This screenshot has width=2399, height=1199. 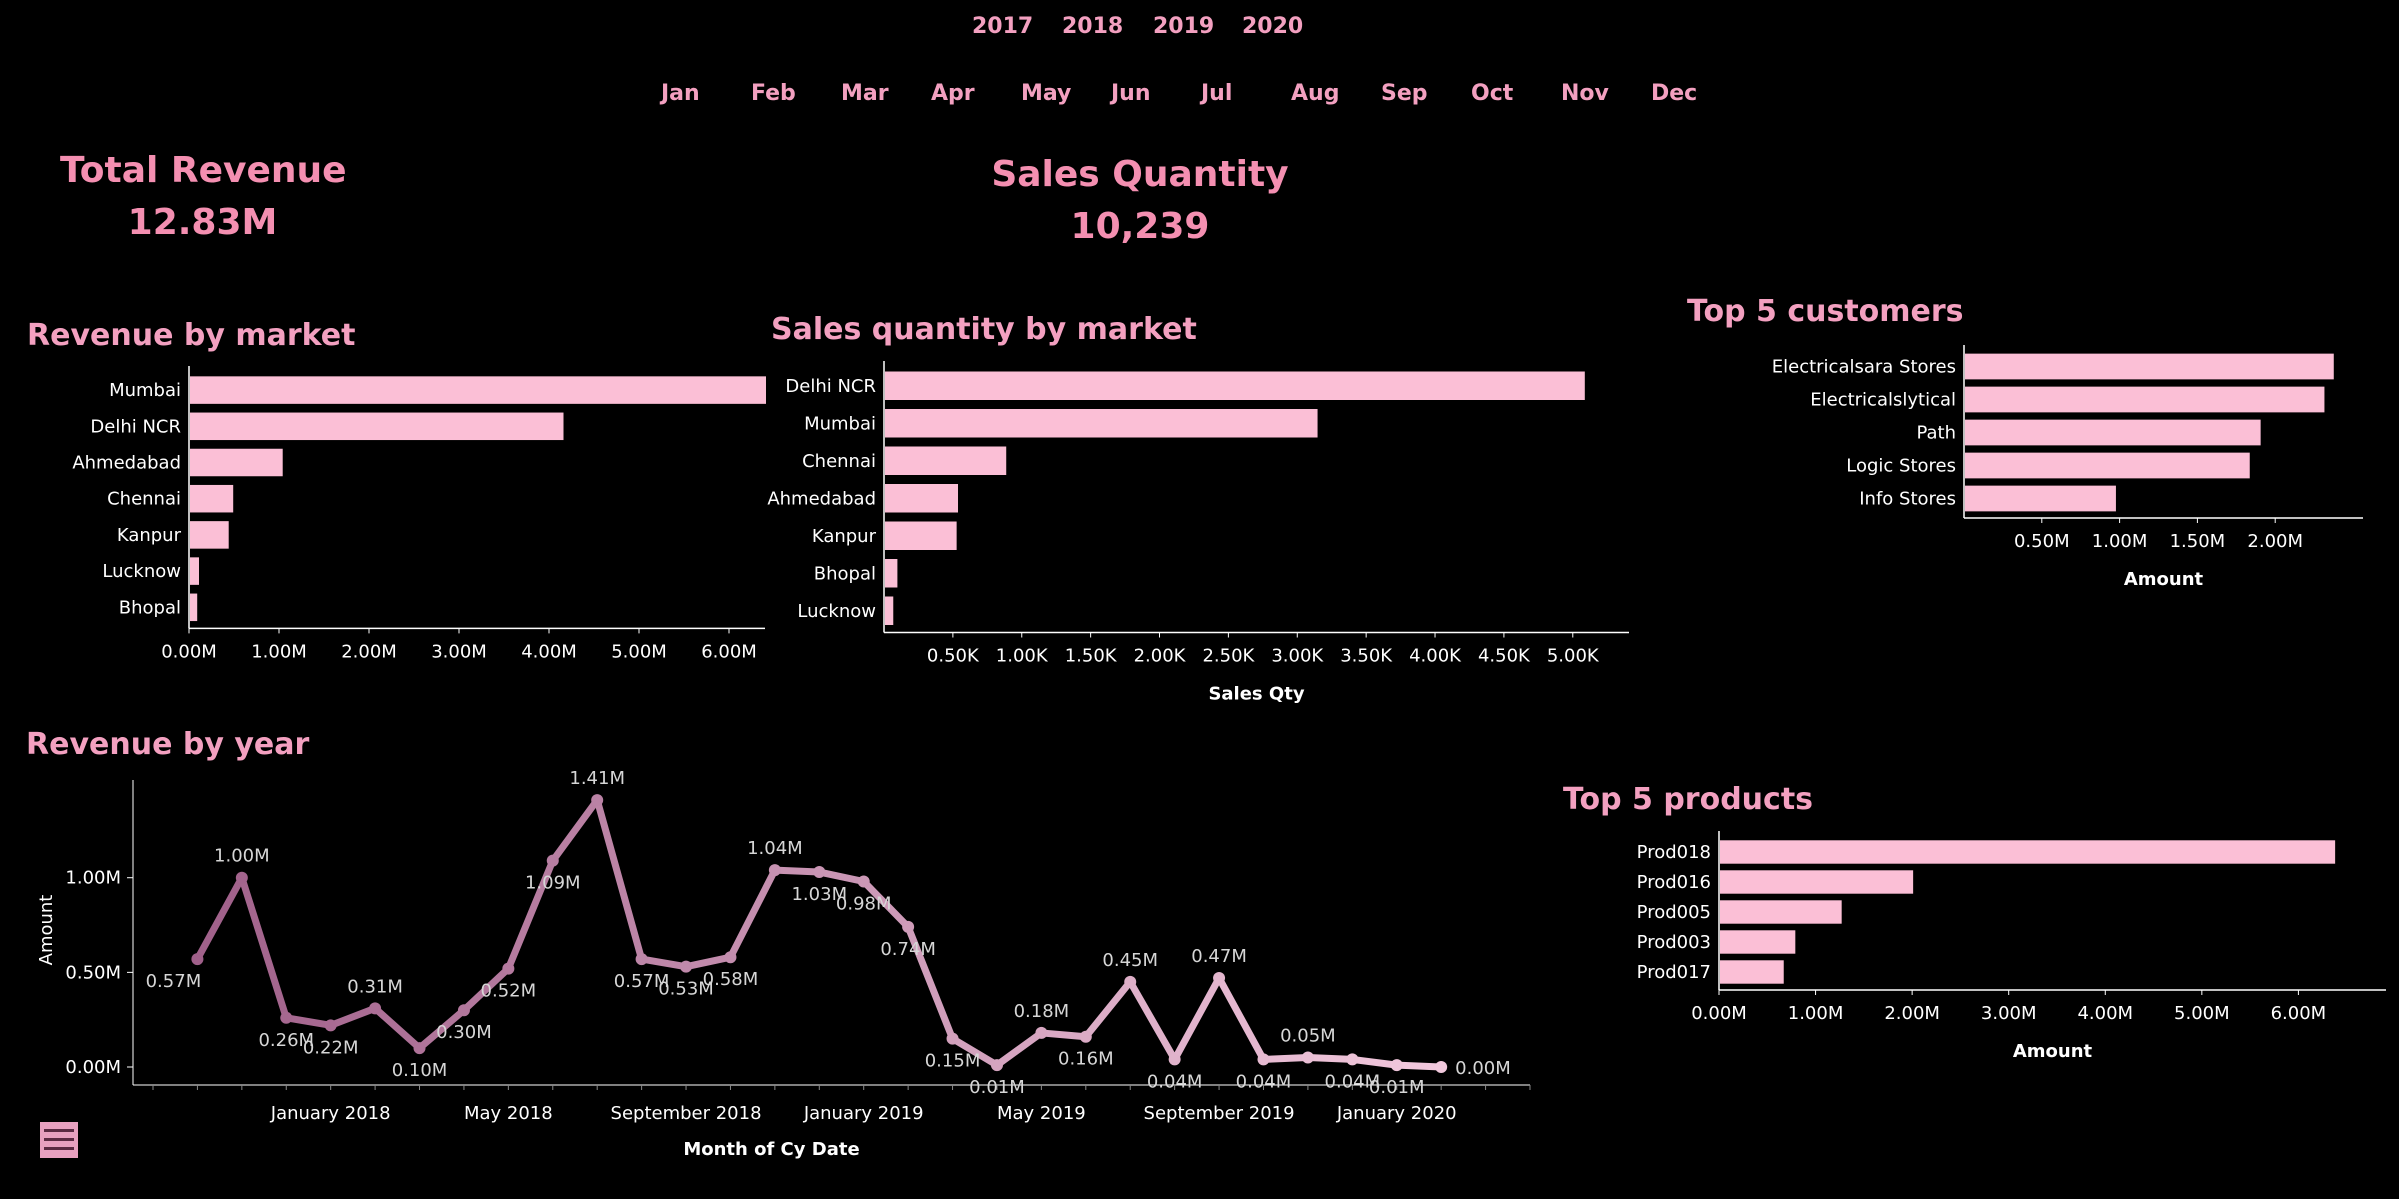 What do you see at coordinates (1093, 26) in the screenshot?
I see `year-filter-2018: 2018` at bounding box center [1093, 26].